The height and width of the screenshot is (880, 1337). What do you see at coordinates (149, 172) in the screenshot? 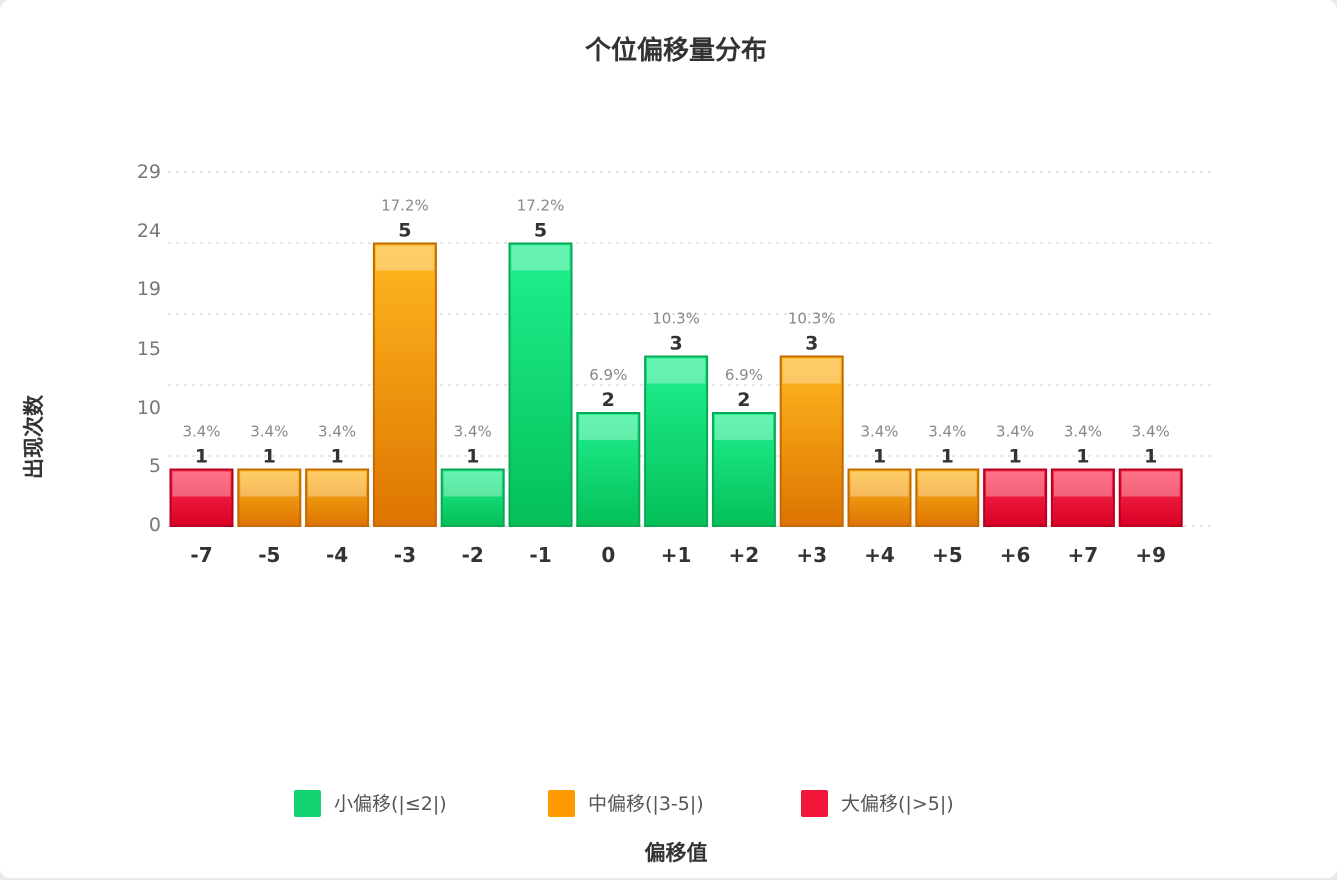
I see `y-tick-label: 29` at bounding box center [149, 172].